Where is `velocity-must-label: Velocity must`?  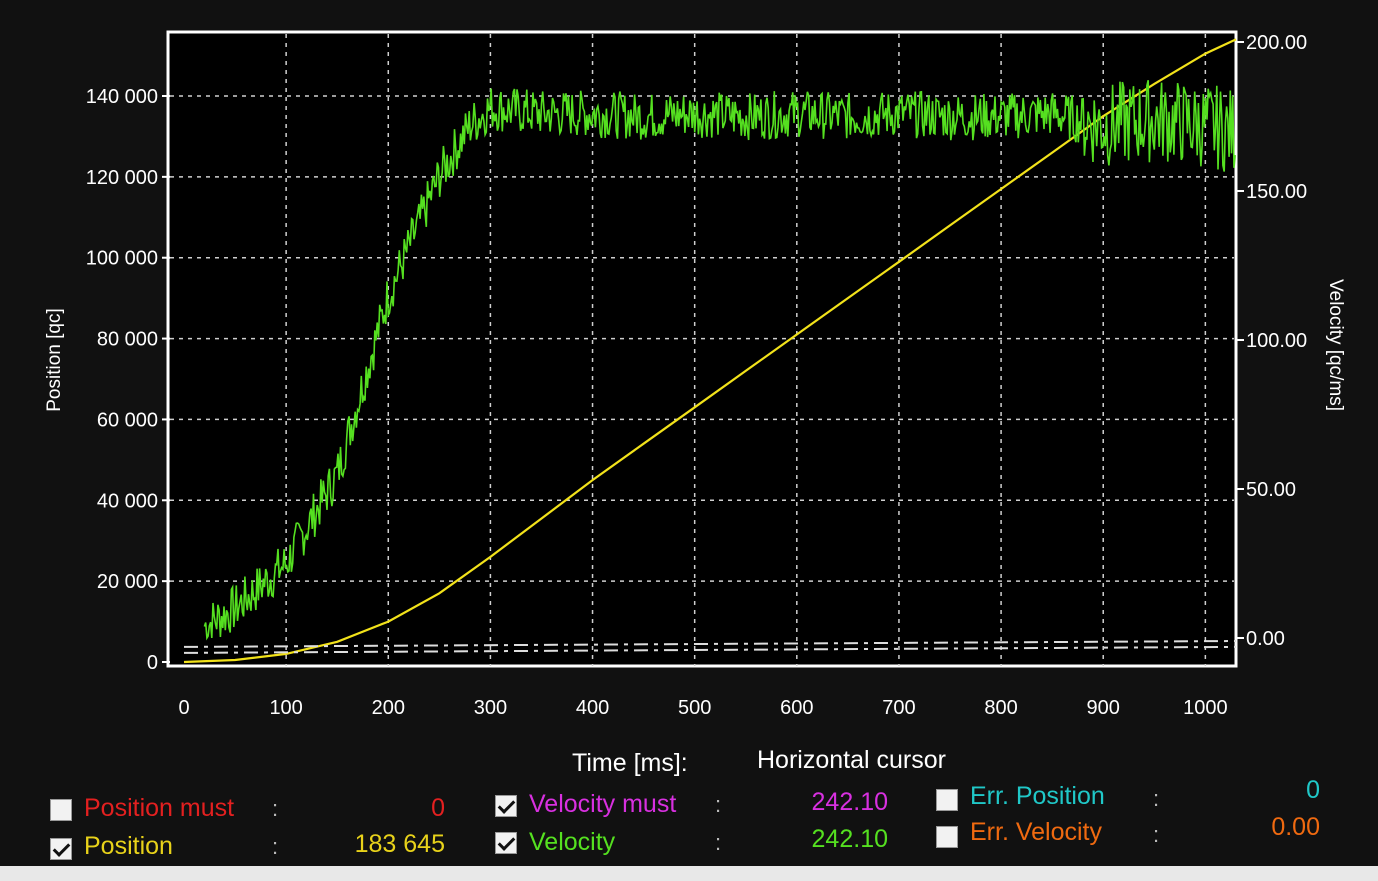 velocity-must-label: Velocity must is located at coordinates (603, 804).